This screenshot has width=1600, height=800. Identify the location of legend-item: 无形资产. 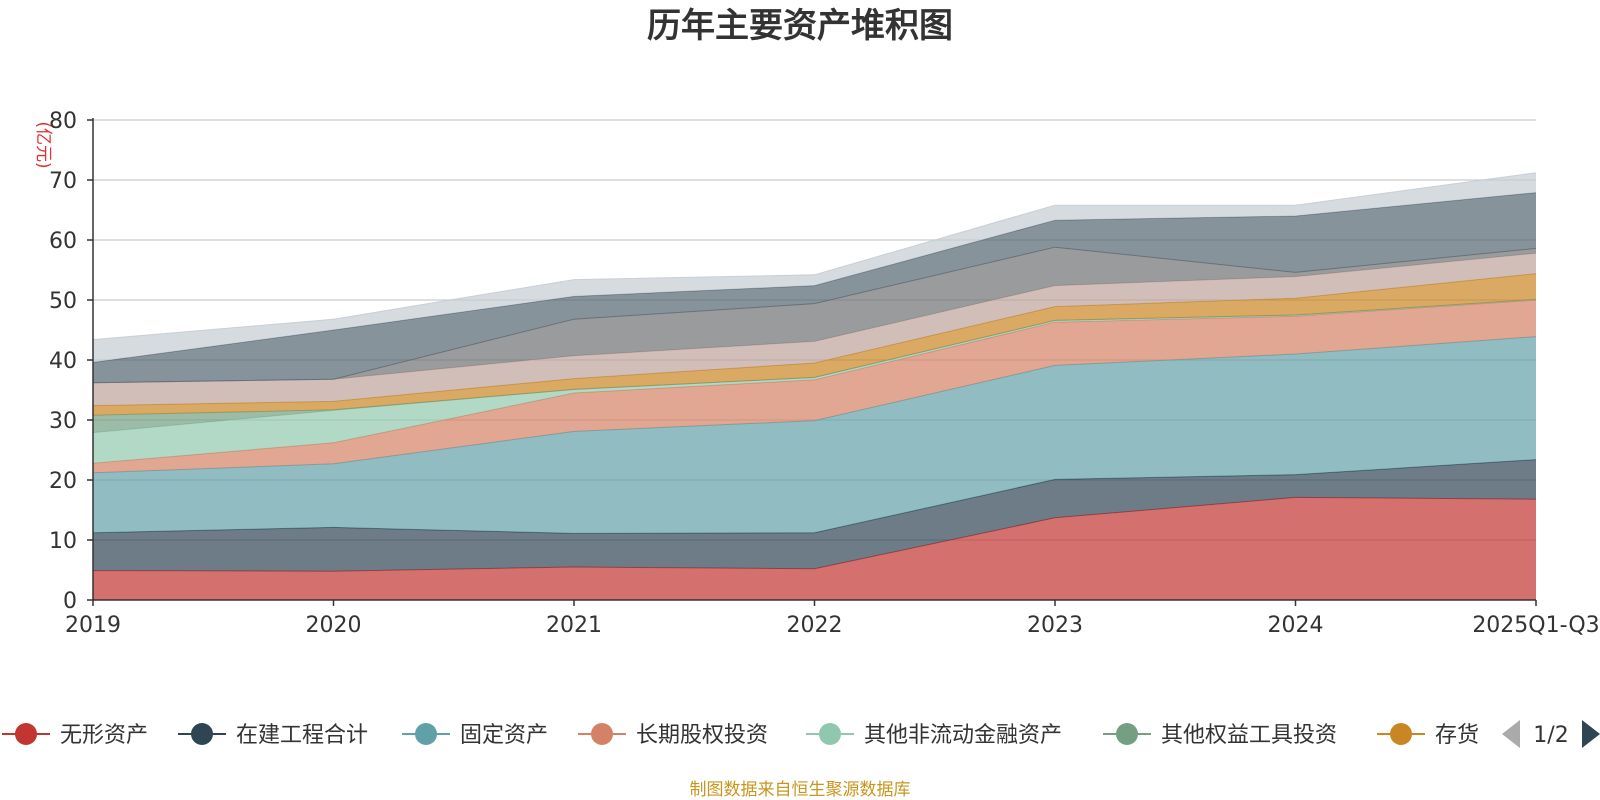
(75, 735).